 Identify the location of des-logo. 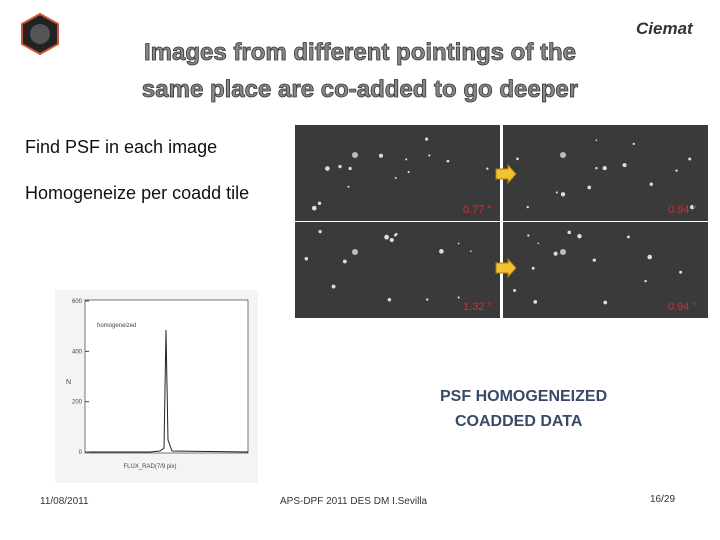
(40, 34).